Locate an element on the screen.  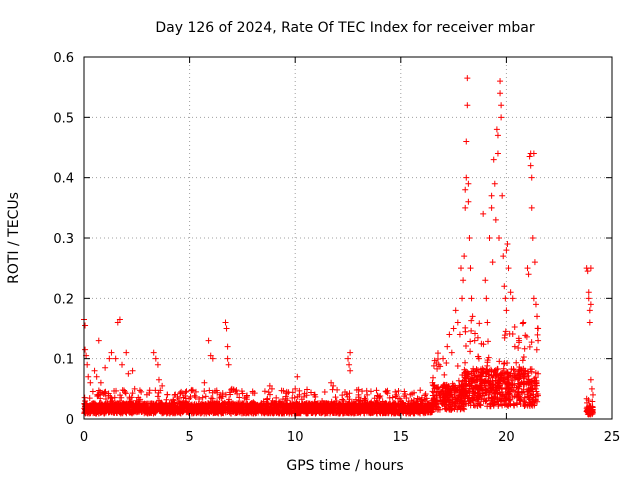
x-tick-label: 15 is located at coordinates (401, 437).